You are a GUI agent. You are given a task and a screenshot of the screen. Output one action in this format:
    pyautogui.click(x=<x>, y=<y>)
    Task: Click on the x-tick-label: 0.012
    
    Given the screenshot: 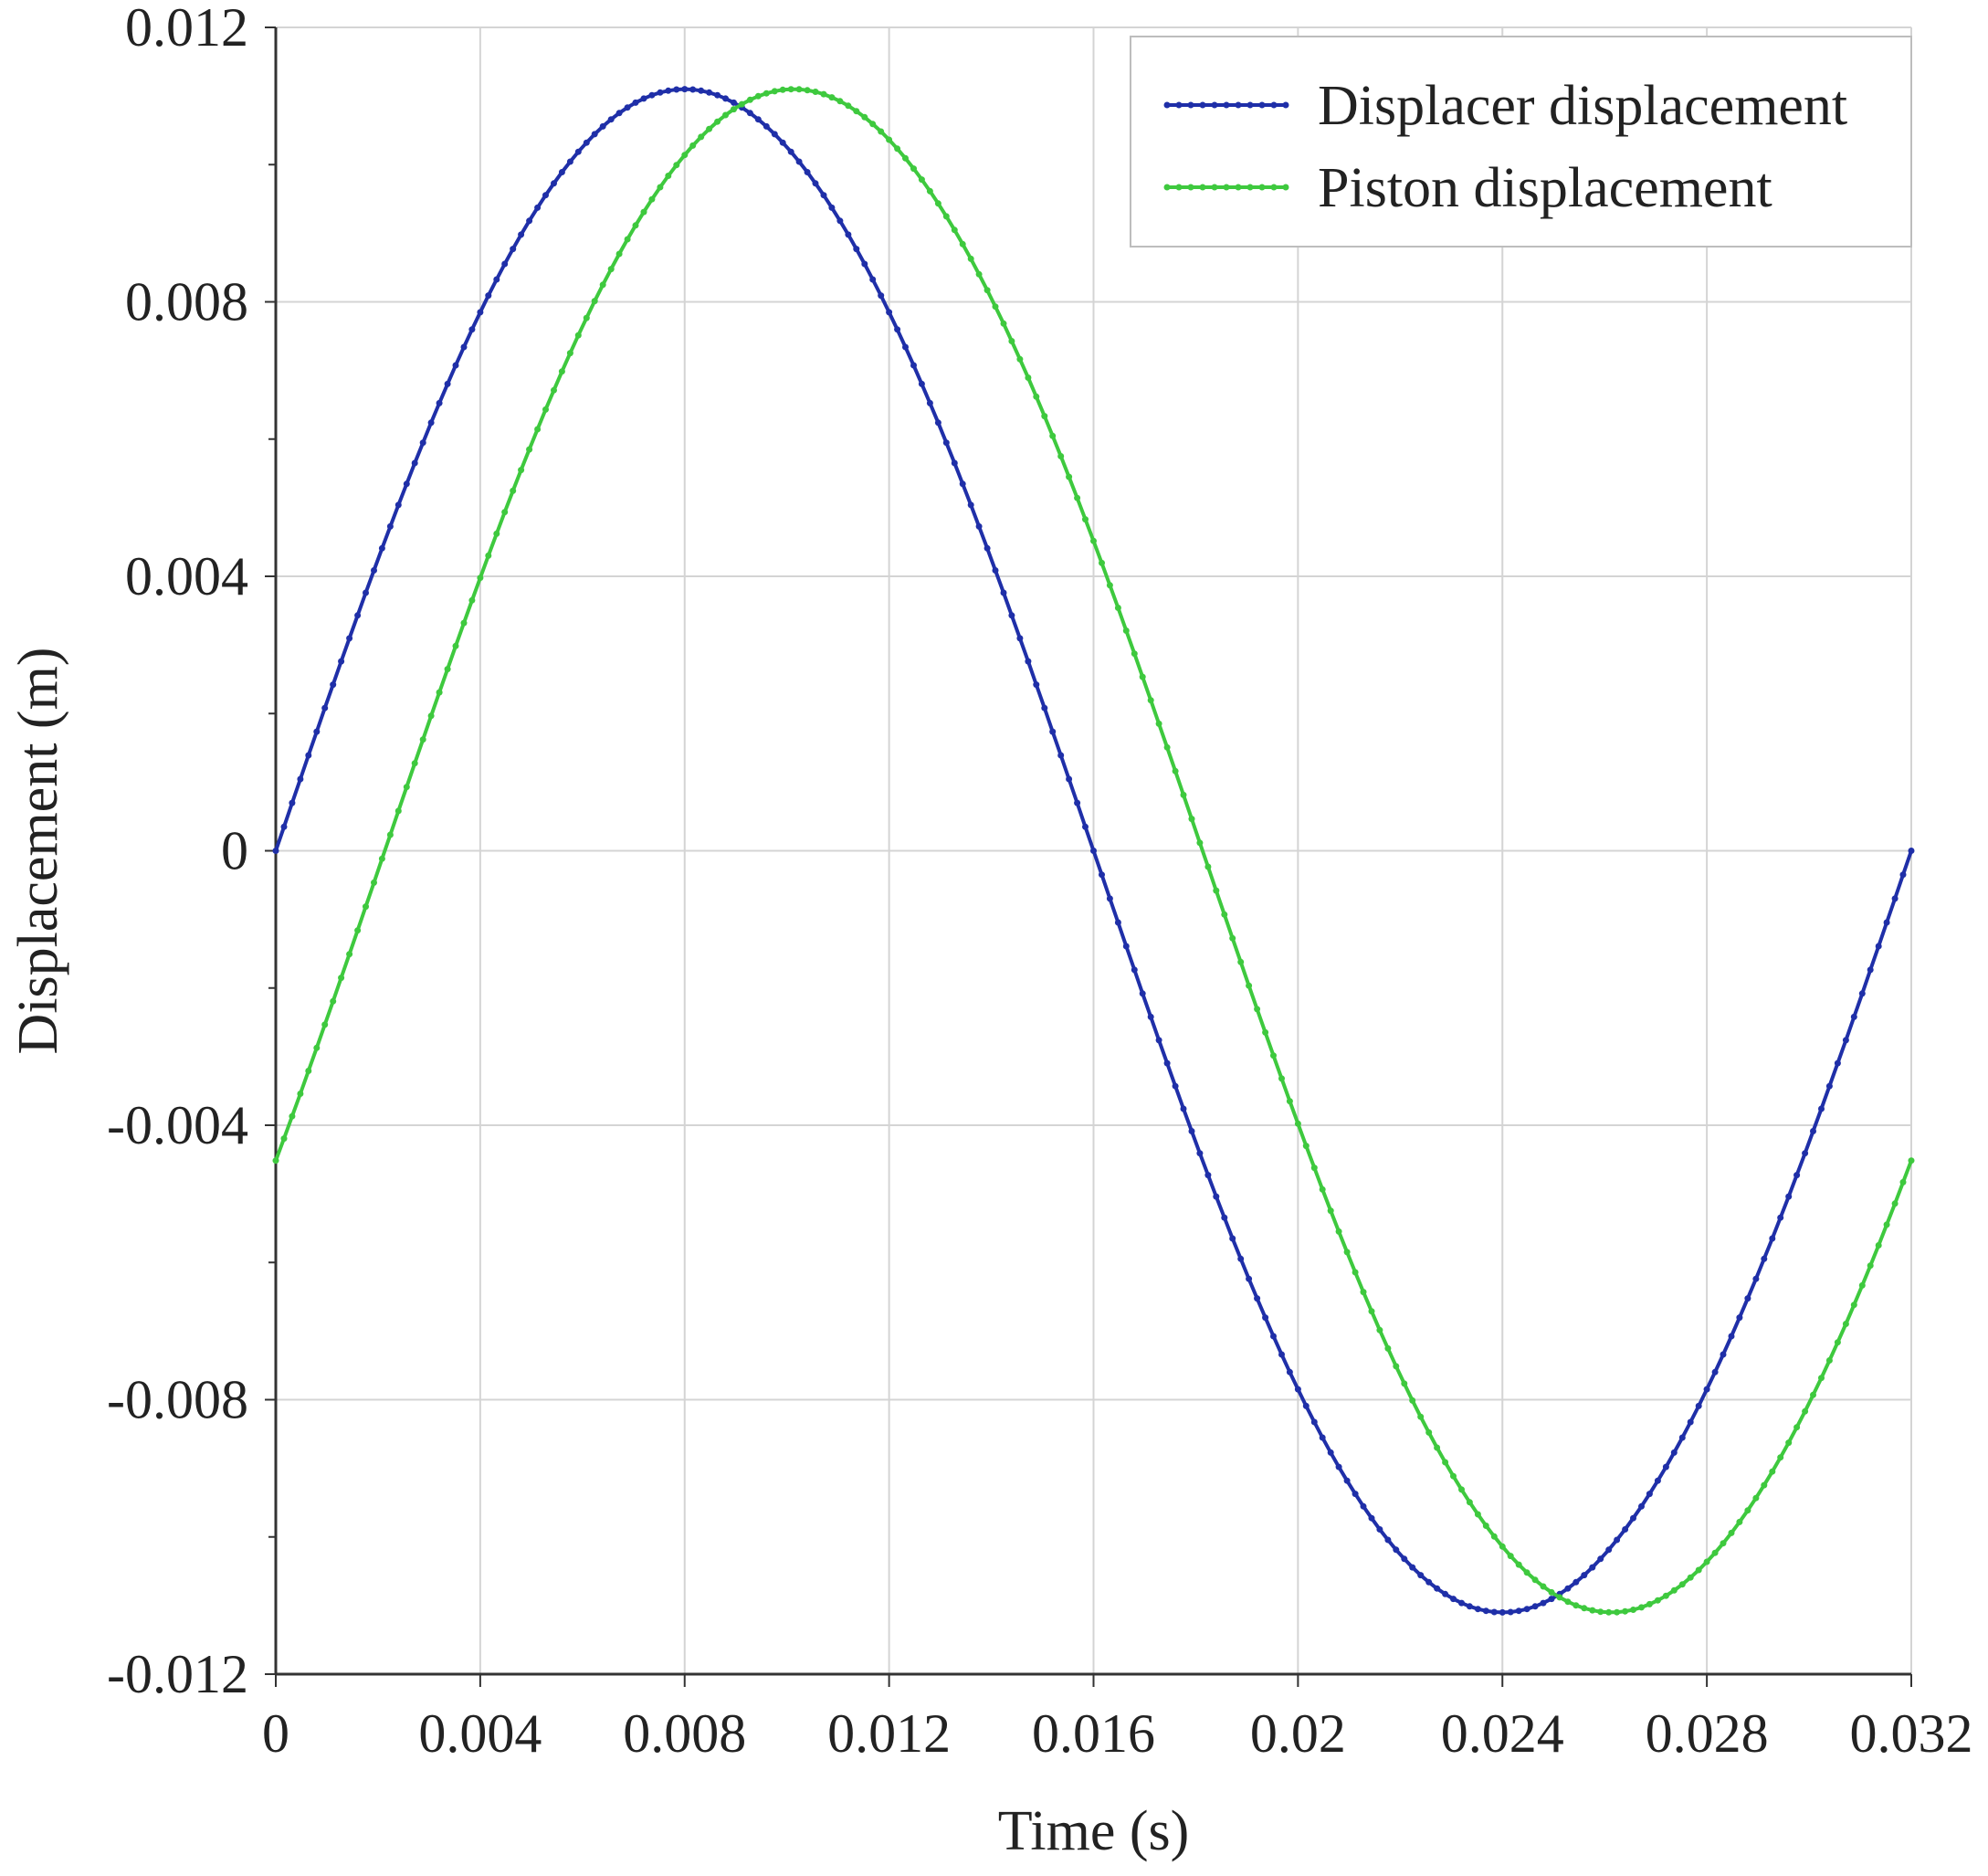 What is the action you would take?
    pyautogui.click(x=889, y=1733)
    